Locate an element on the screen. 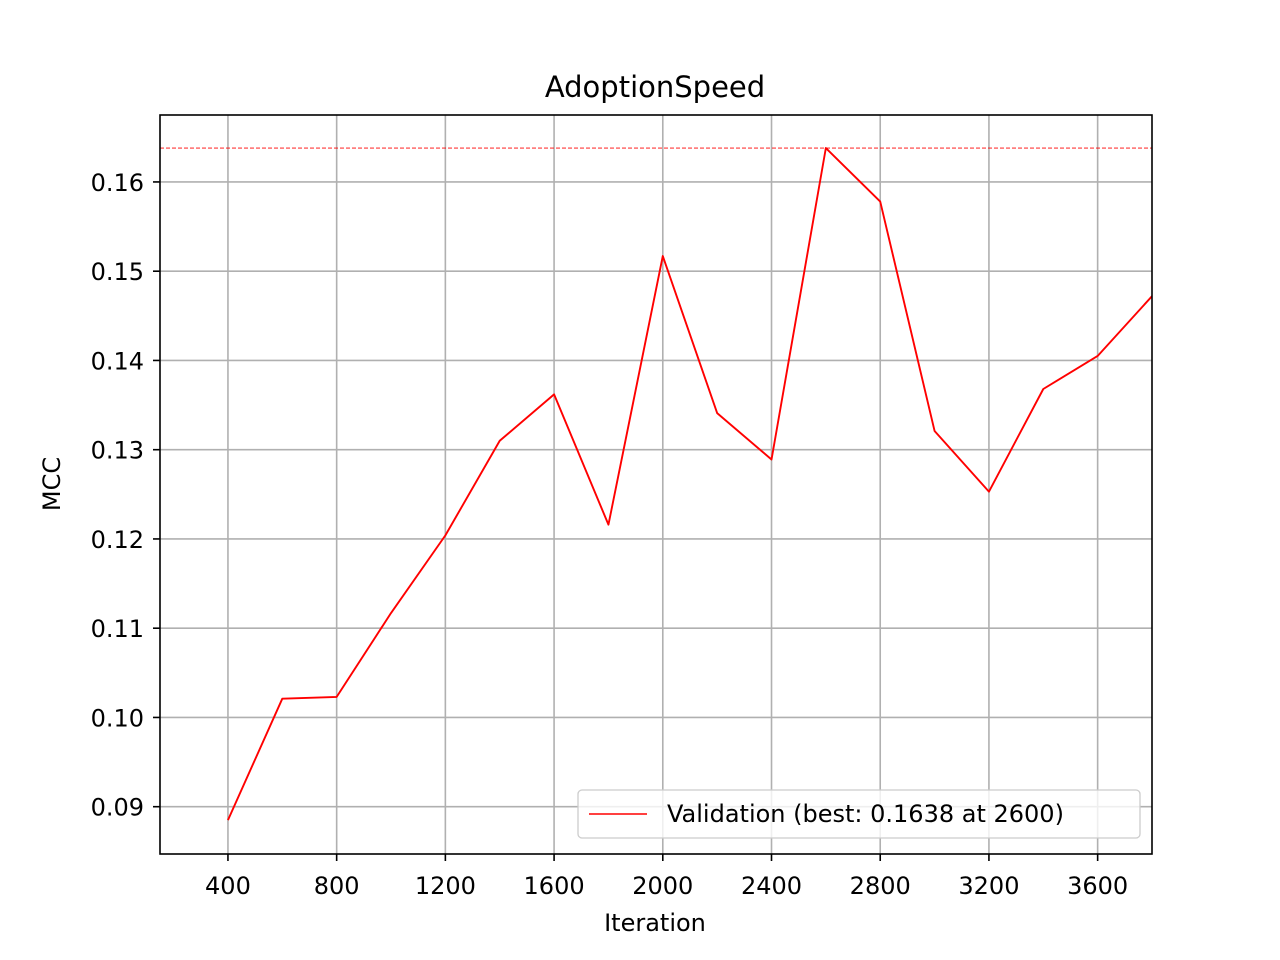 The height and width of the screenshot is (960, 1280). x-axis-ticks: 400 800 1200 1600 2000 2400 2800 3200 3600 is located at coordinates (666, 877).